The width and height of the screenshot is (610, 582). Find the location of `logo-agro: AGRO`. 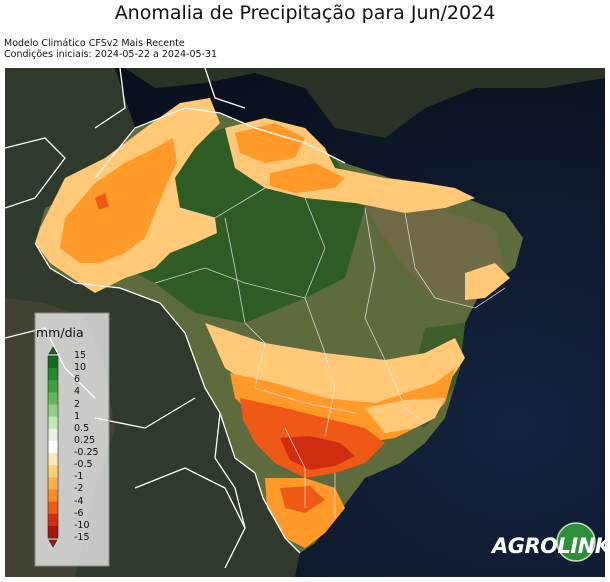

logo-agro: AGRO is located at coordinates (525, 546).